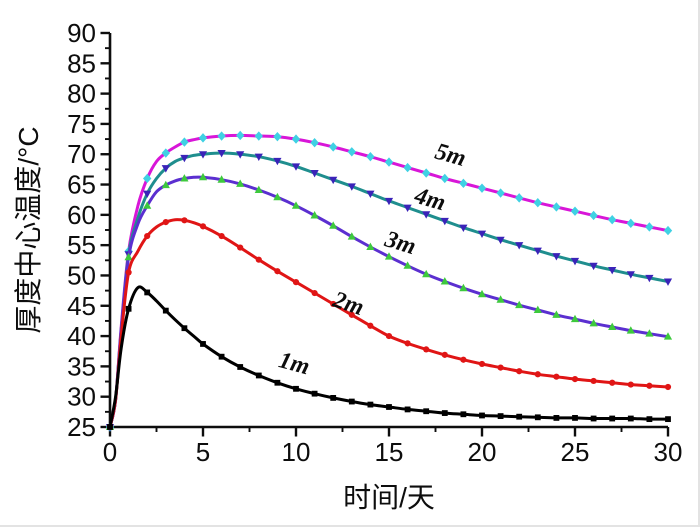 The image size is (700, 527). I want to click on curve-label-5m: 5m, so click(450, 155).